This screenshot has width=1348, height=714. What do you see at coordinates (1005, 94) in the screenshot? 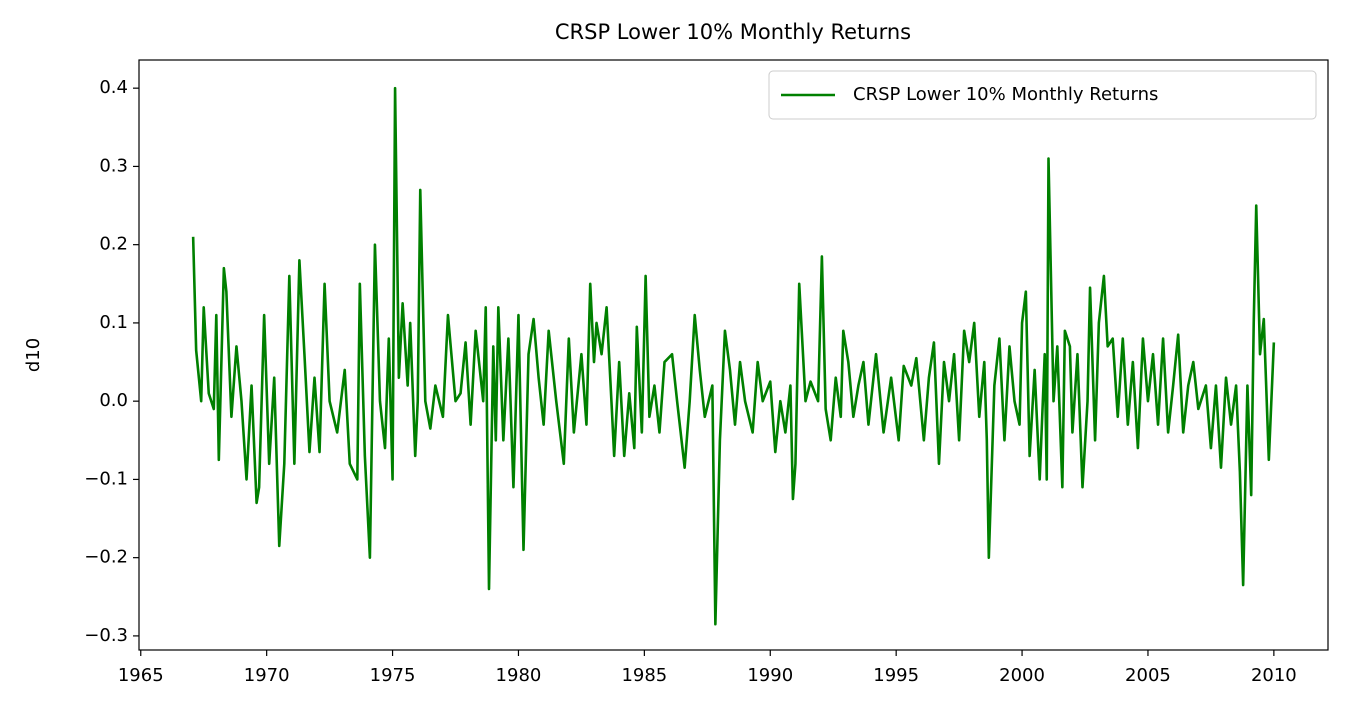
I see `legend-label: CRSP Lower 10% Monthly Returns` at bounding box center [1005, 94].